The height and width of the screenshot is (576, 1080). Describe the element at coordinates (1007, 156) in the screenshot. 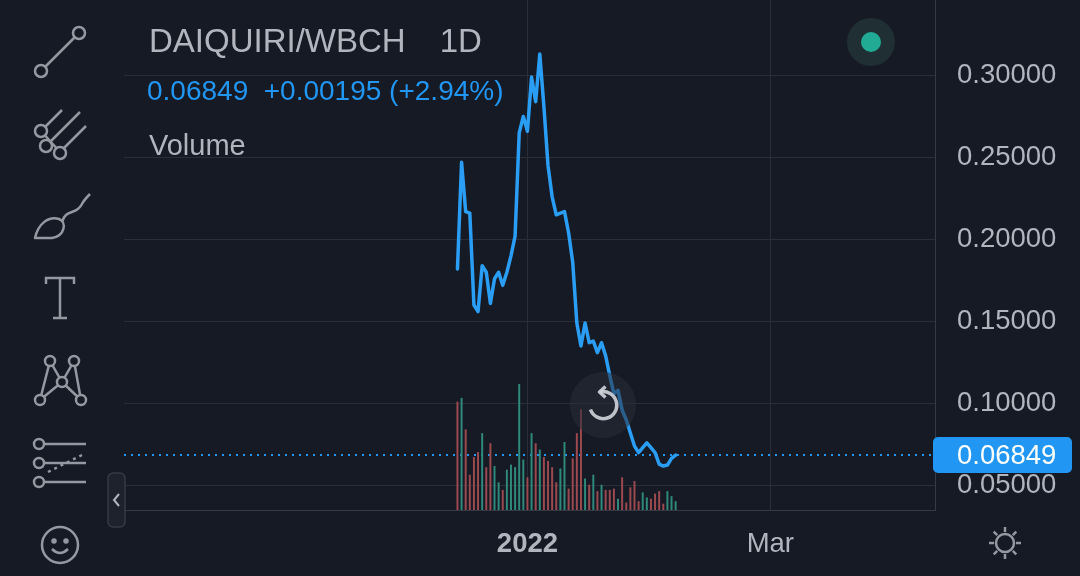

I see `y-tick-label: 0.25000` at that location.